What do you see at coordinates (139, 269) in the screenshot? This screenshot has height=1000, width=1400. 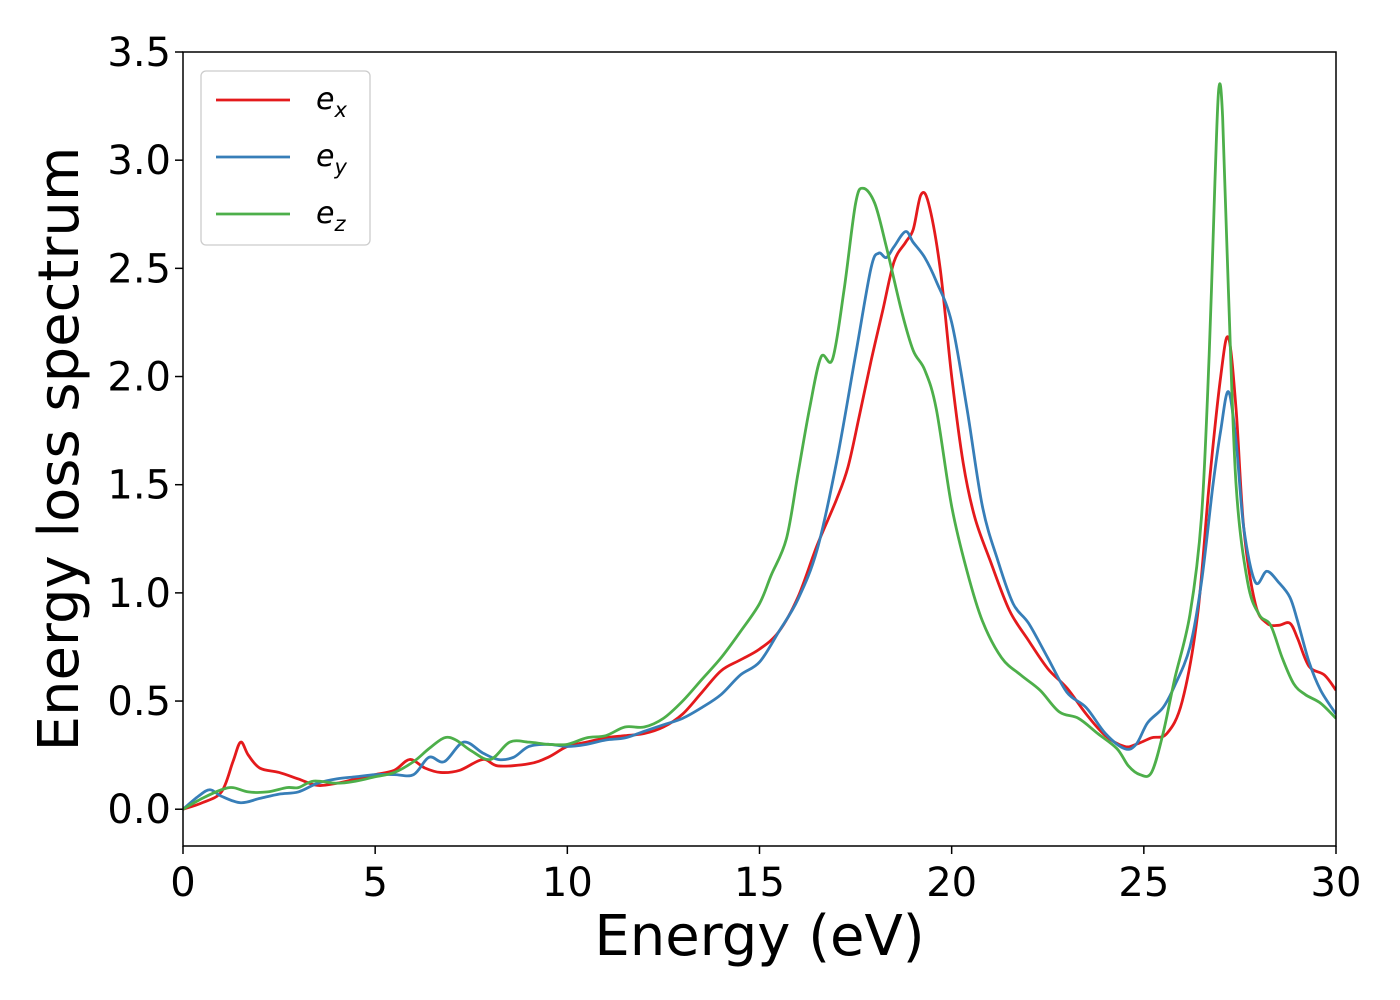 I see `y-tick-label: 2.5` at bounding box center [139, 269].